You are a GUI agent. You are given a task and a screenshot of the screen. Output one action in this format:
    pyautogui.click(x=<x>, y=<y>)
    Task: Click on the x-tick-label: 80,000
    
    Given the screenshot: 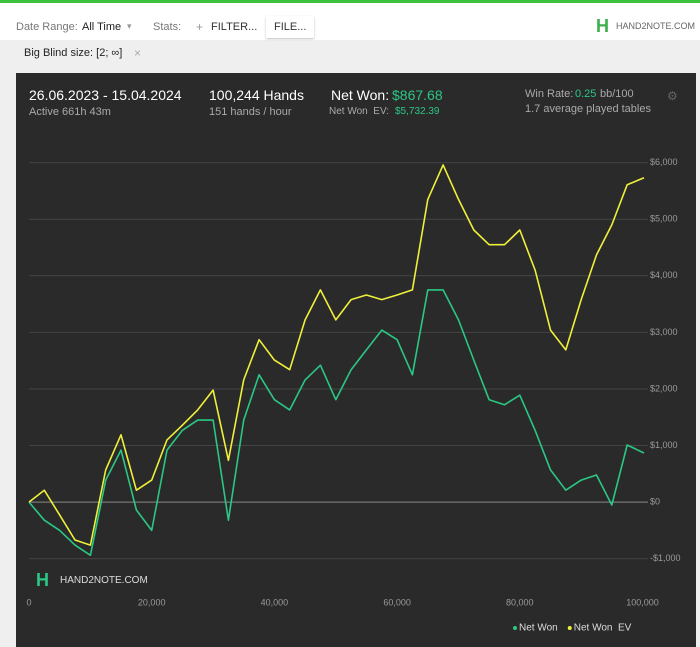 What is the action you would take?
    pyautogui.click(x=520, y=602)
    